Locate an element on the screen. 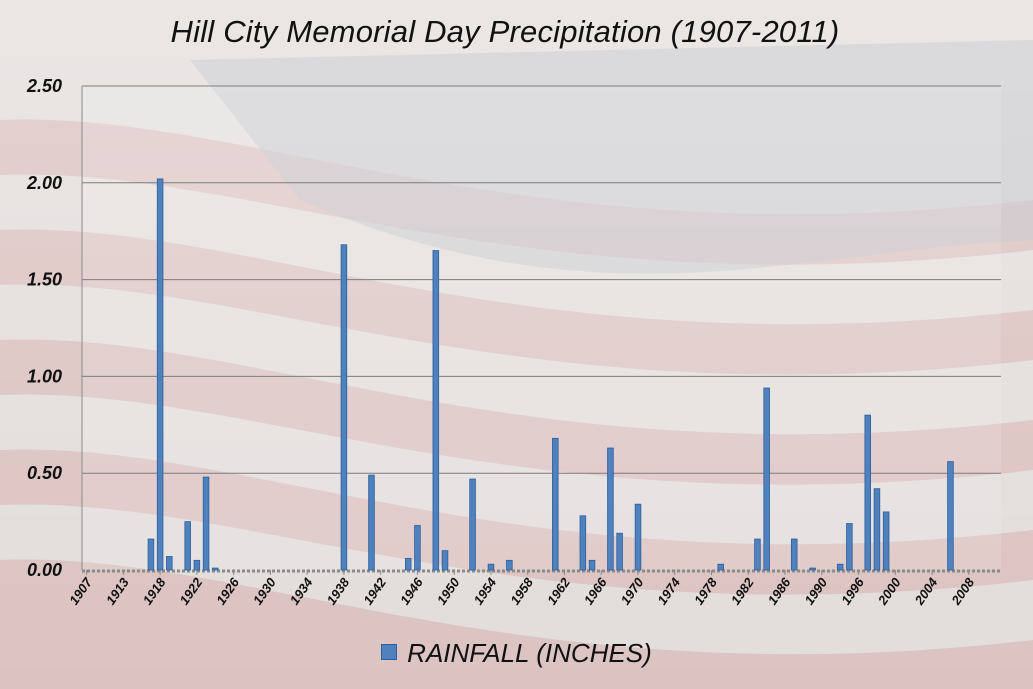  x-tick-label: 1950 is located at coordinates (448, 590).